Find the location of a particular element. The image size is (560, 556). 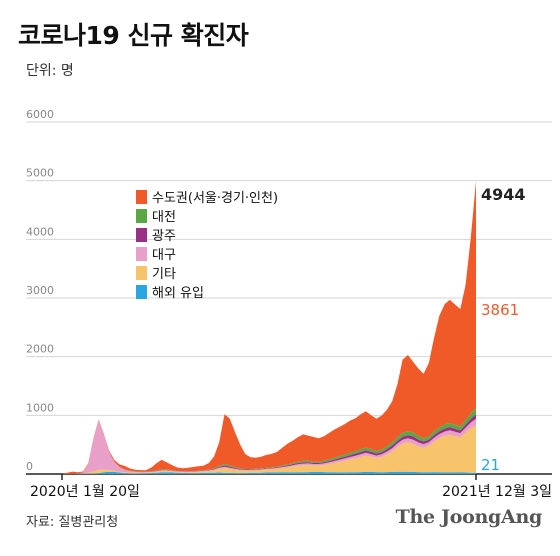

legend-label-1: 대전 is located at coordinates (164, 217).